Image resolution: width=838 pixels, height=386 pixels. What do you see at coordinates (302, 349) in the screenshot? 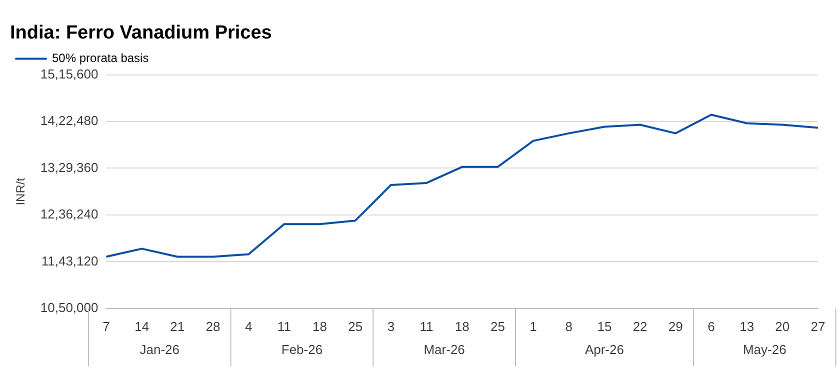
I see `text: Feb-26` at bounding box center [302, 349].